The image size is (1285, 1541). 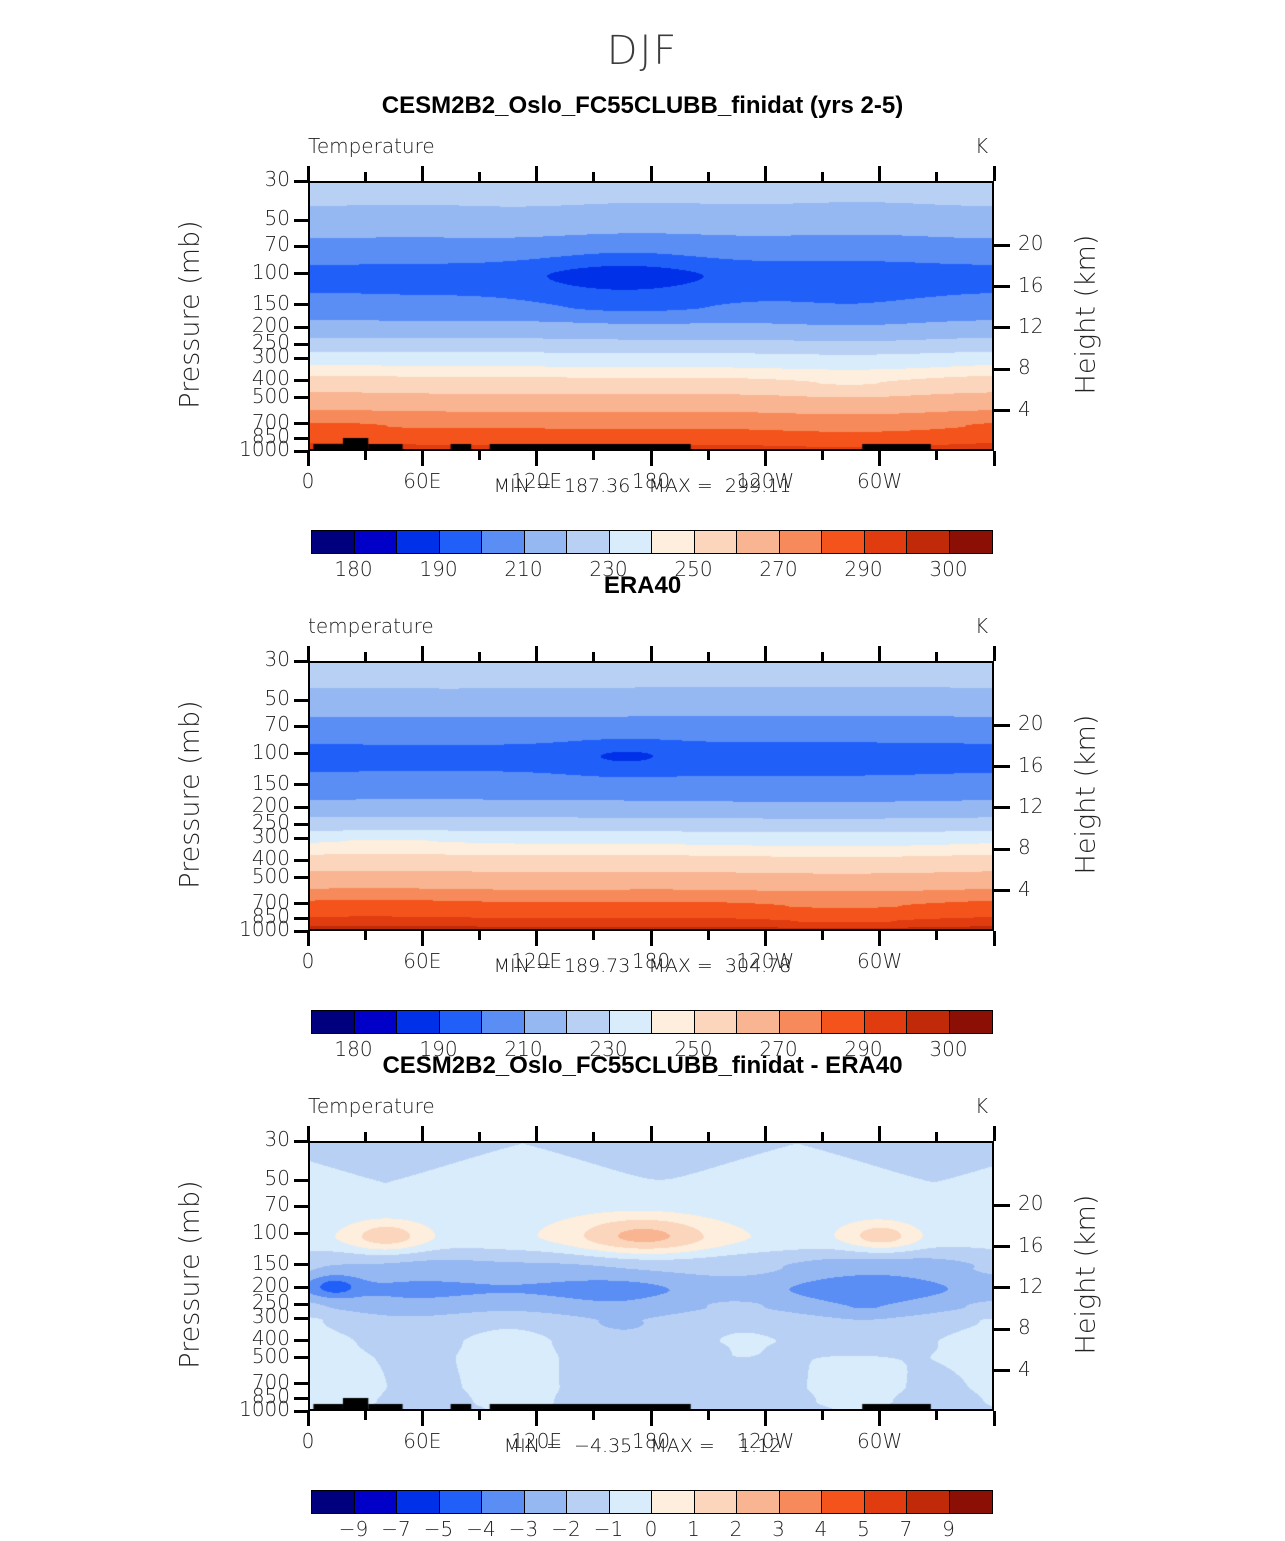 What do you see at coordinates (422, 1441) in the screenshot?
I see `x-tick-label: 60E` at bounding box center [422, 1441].